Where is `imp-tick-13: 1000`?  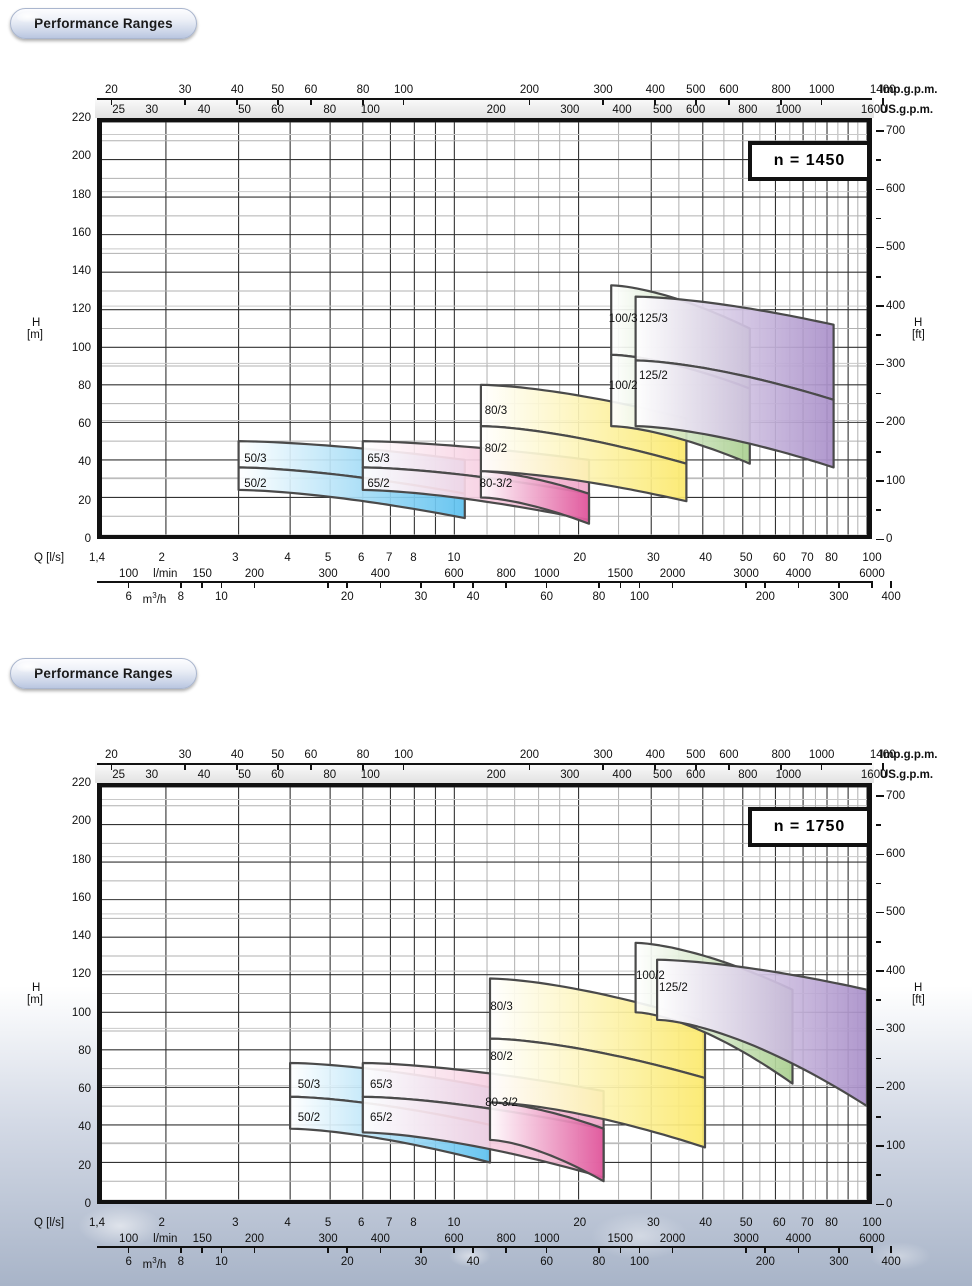 imp-tick-13: 1000 is located at coordinates (821, 755).